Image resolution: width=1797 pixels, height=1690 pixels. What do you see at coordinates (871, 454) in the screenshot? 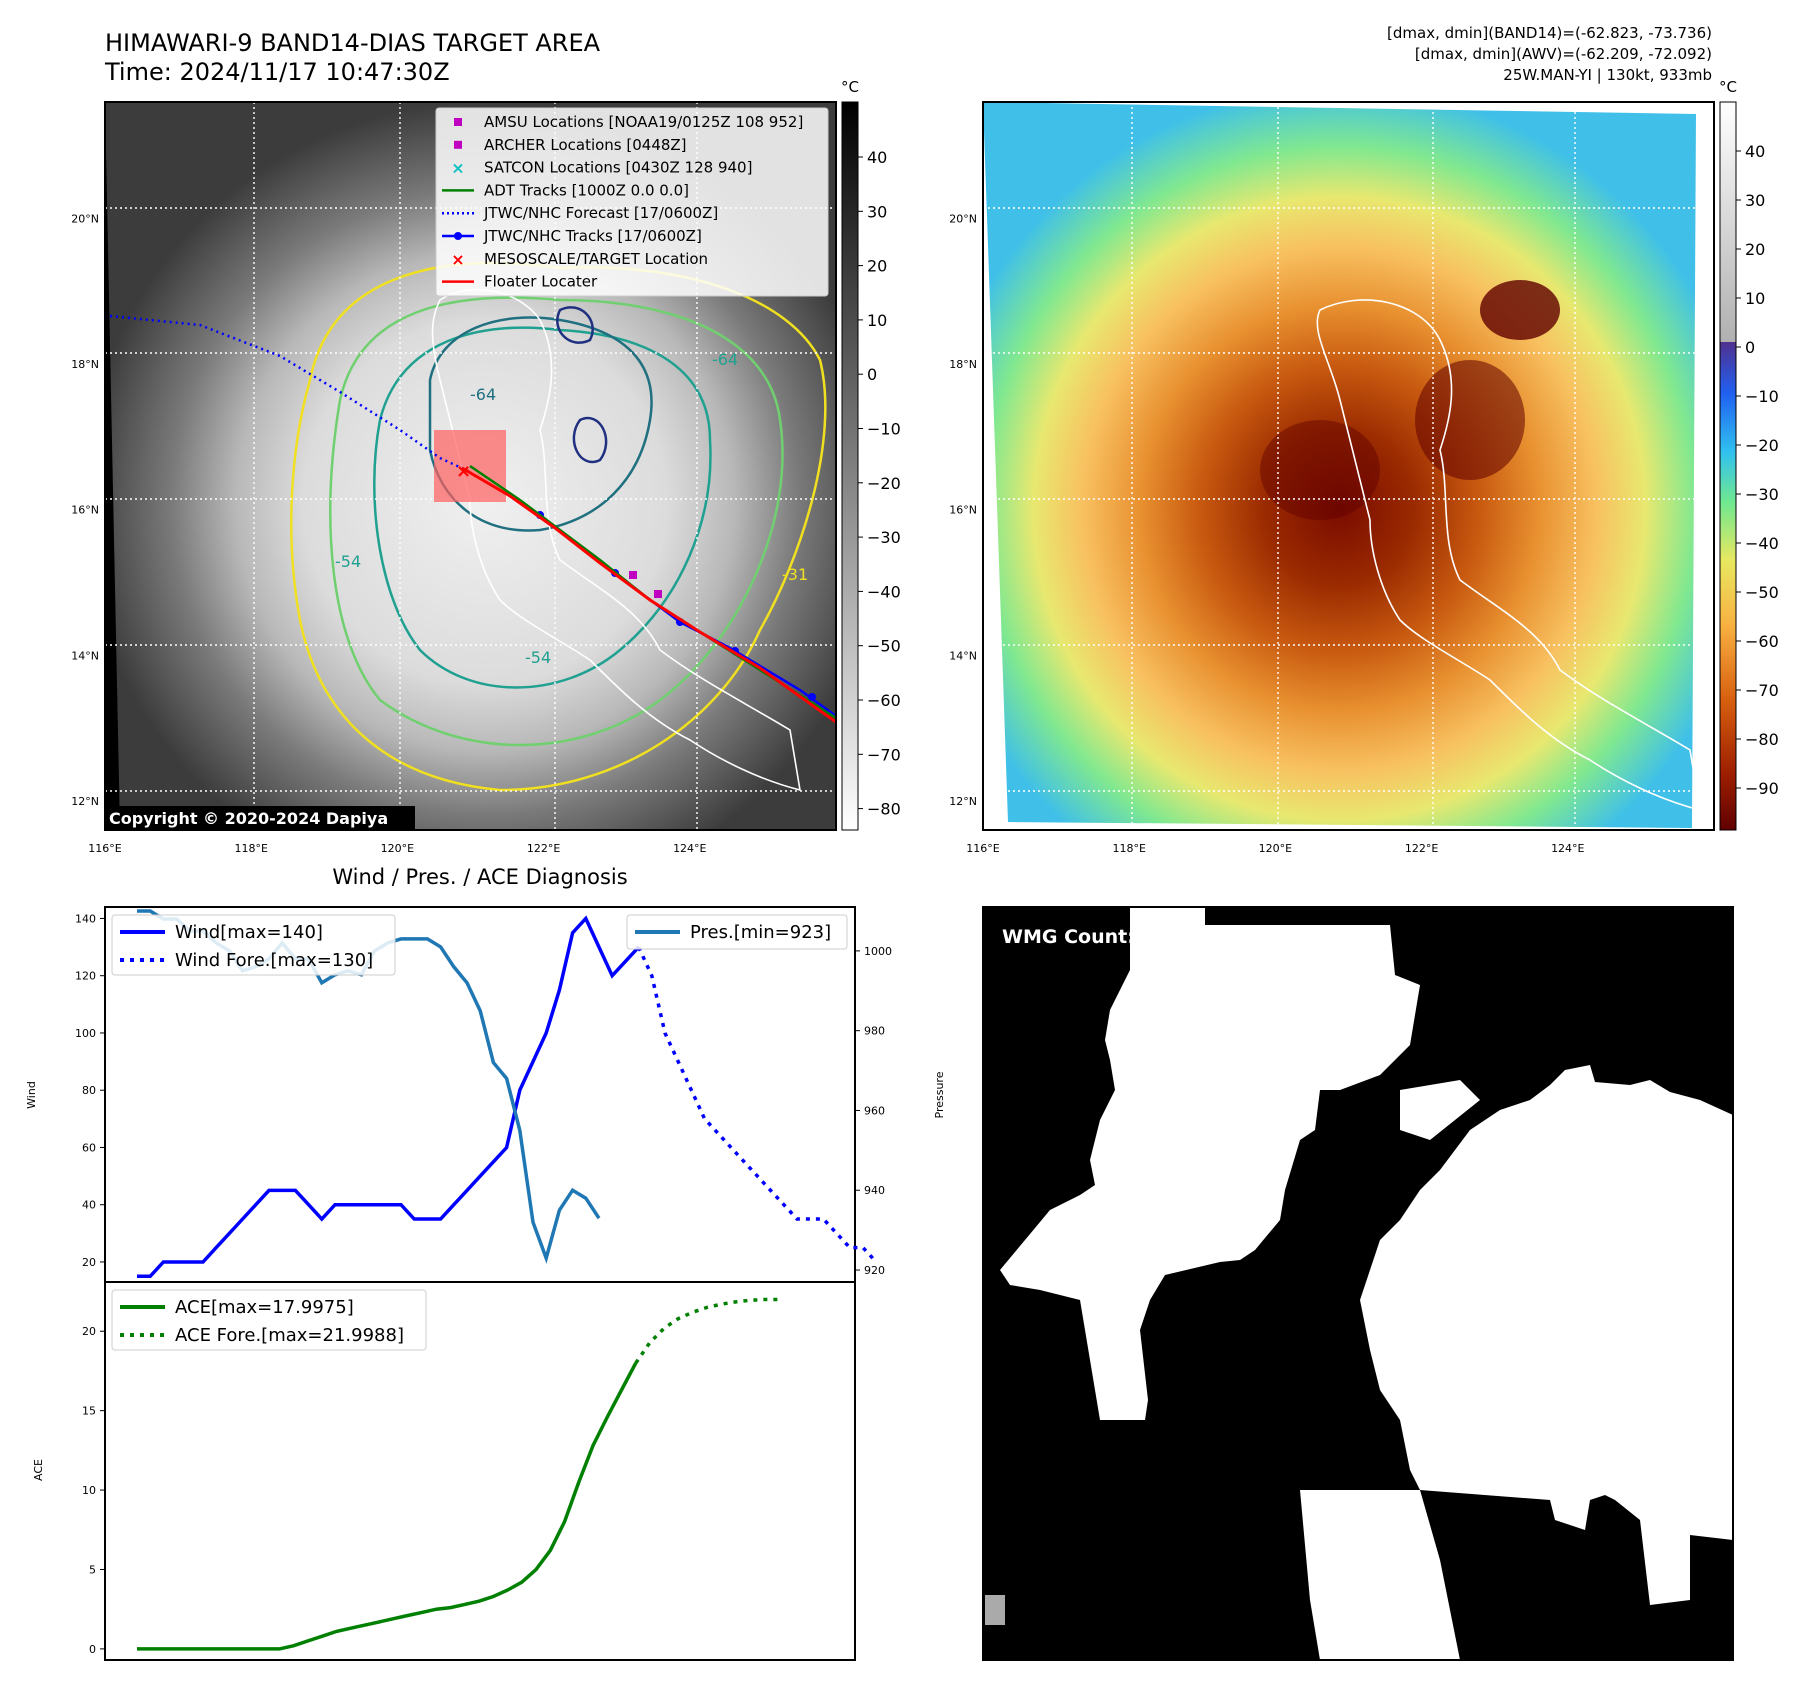
I see `gray-colorbar: °C 40 30 20 10 0 −10 −20 −30 −40 −50 −60 −70 −80` at bounding box center [871, 454].